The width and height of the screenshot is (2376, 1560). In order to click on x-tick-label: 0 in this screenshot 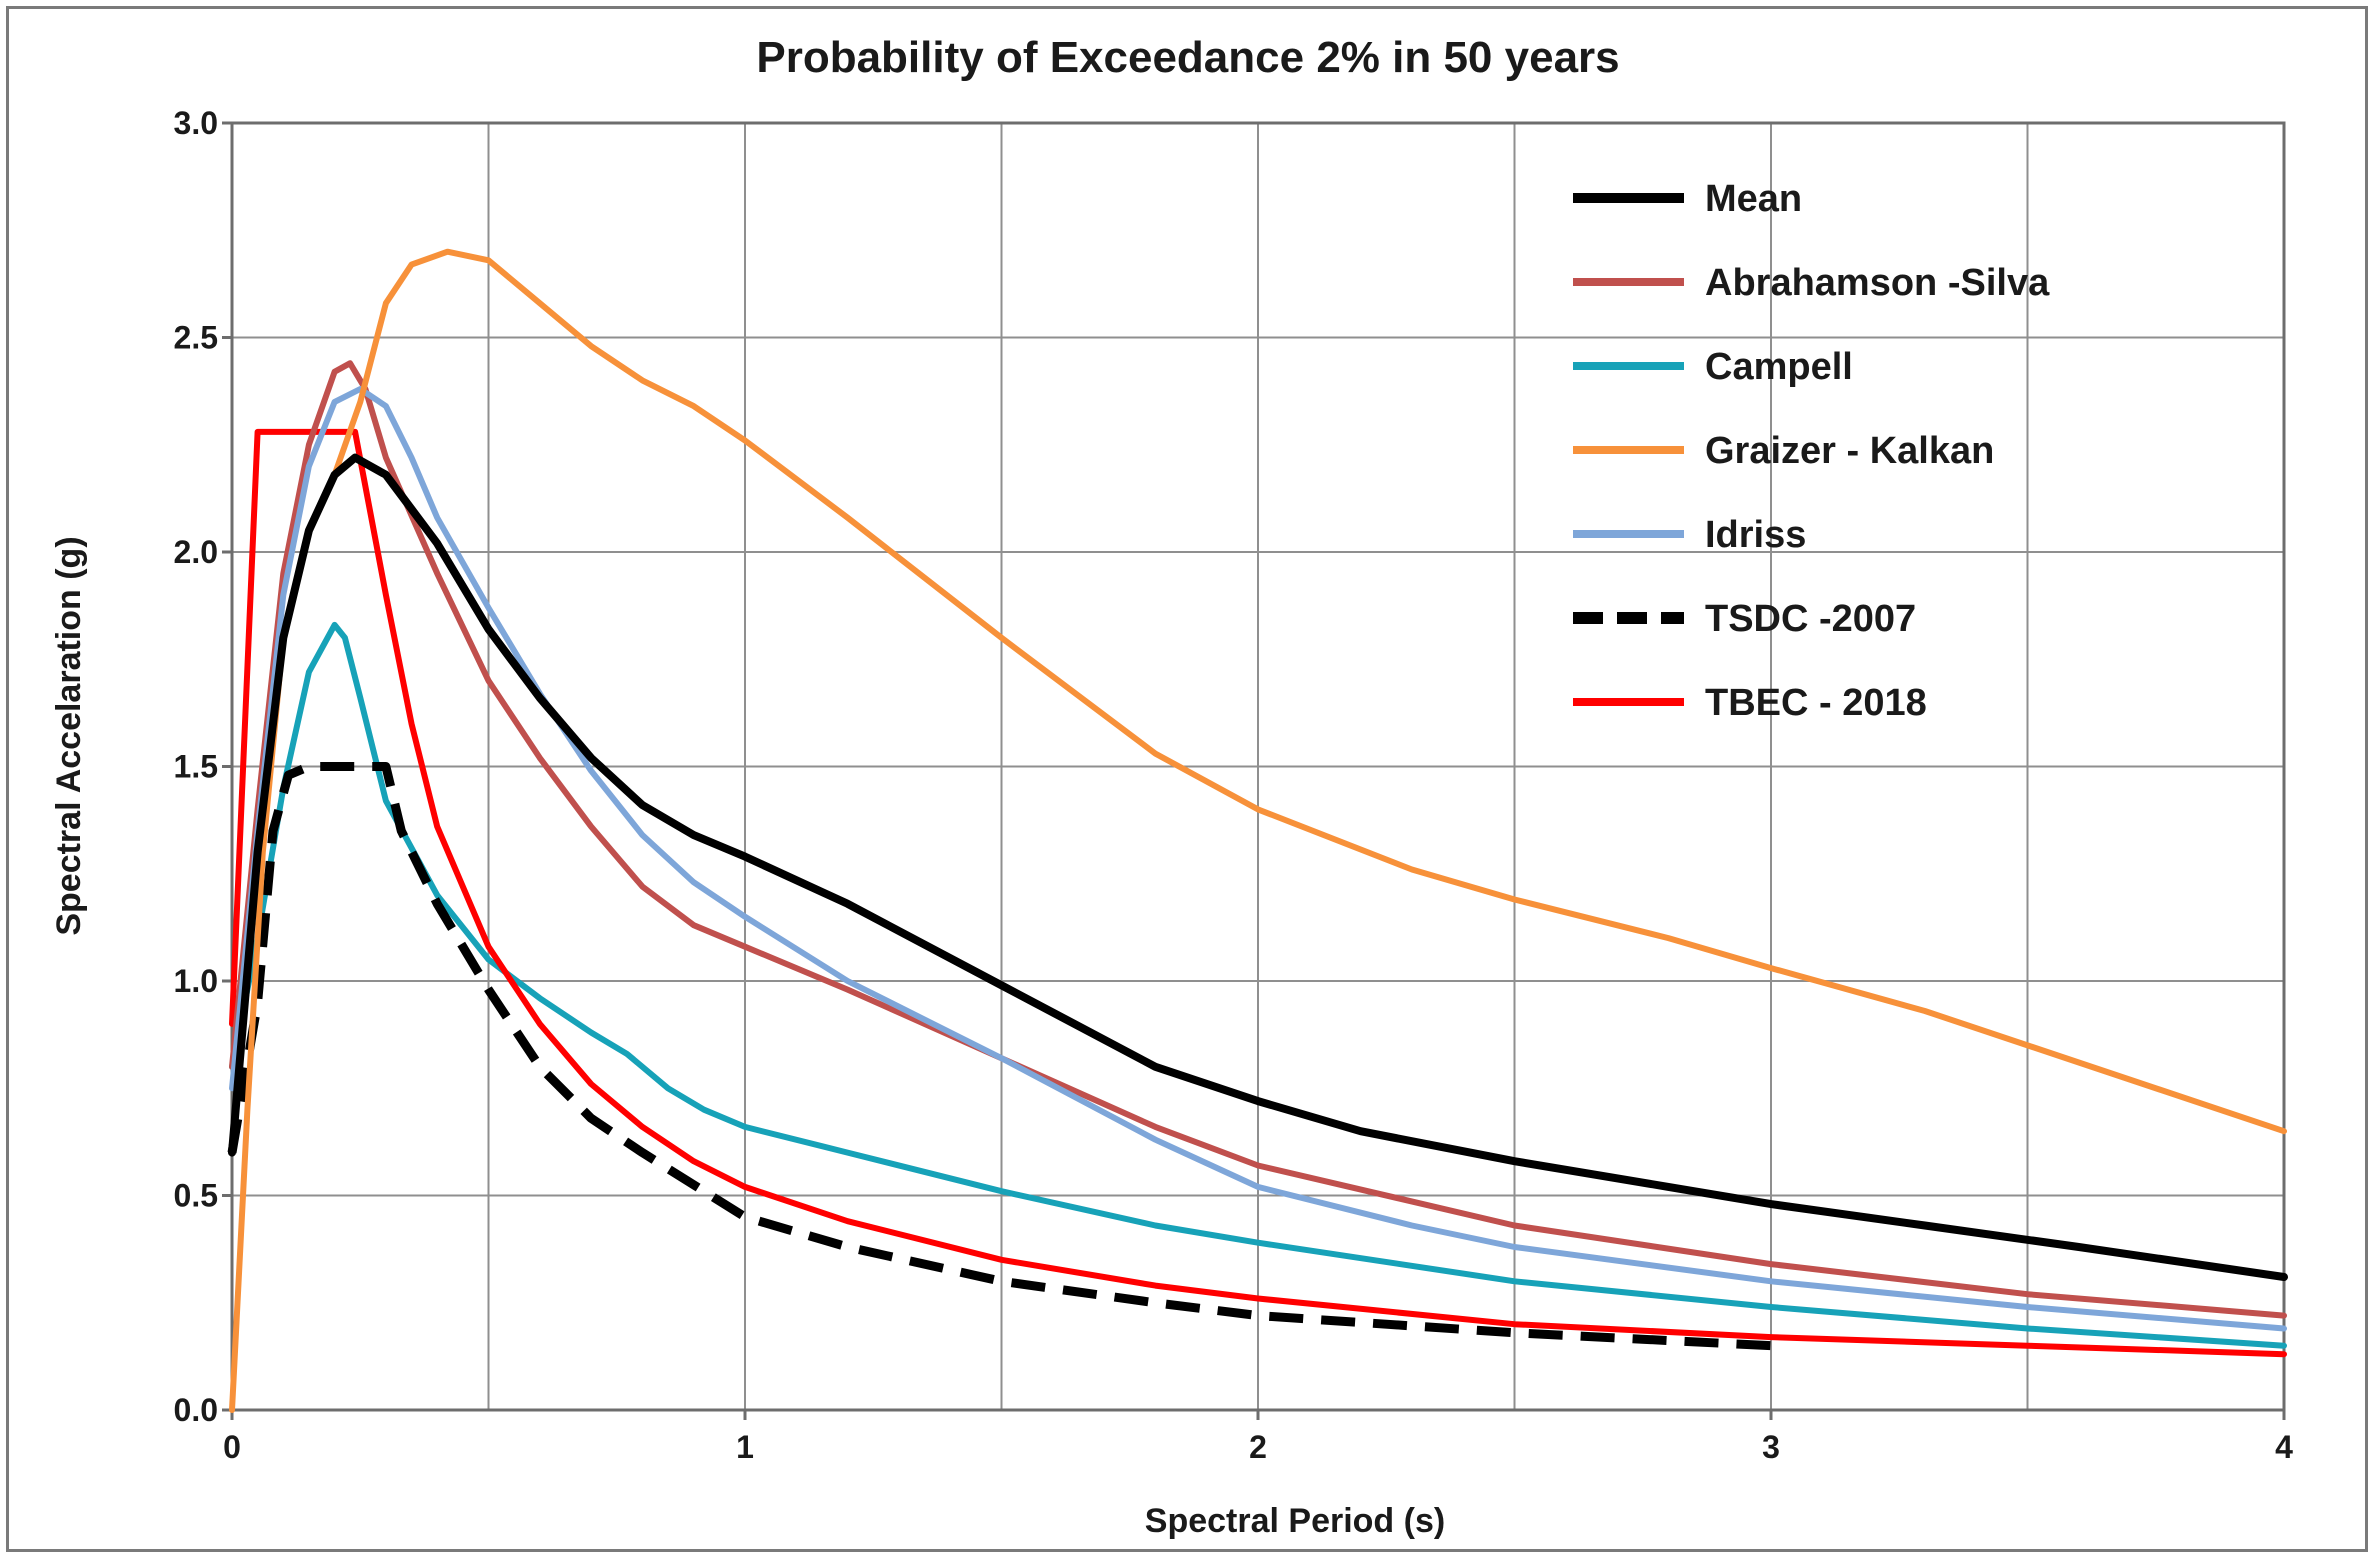, I will do `click(232, 1447)`.